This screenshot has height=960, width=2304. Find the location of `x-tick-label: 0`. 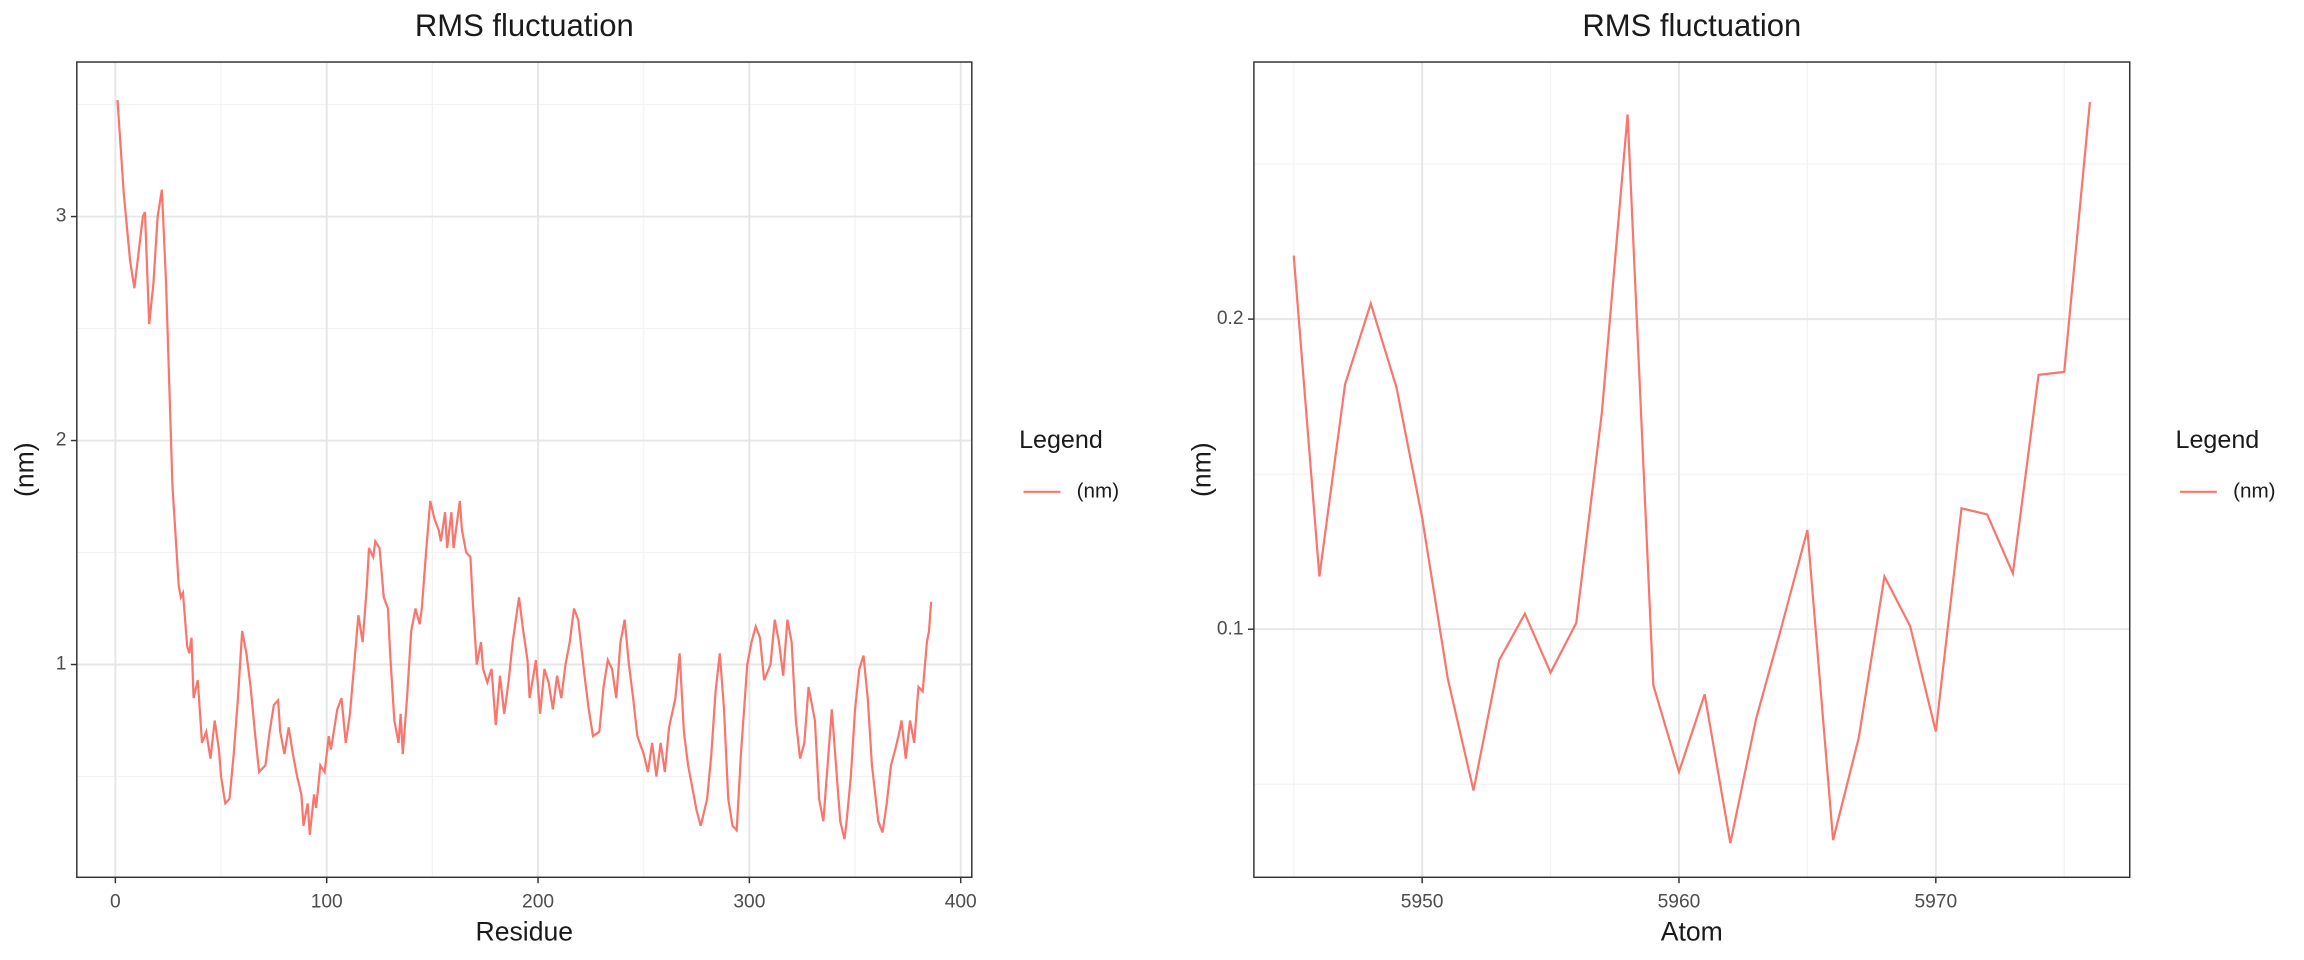

x-tick-label: 0 is located at coordinates (115, 901).